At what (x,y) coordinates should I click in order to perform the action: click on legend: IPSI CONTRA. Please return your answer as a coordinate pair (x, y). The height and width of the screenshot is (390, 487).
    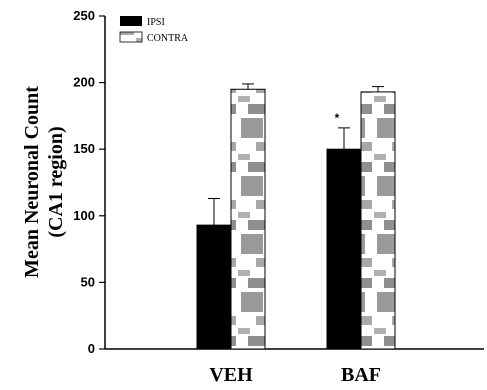
    Looking at the image, I should click on (154, 30).